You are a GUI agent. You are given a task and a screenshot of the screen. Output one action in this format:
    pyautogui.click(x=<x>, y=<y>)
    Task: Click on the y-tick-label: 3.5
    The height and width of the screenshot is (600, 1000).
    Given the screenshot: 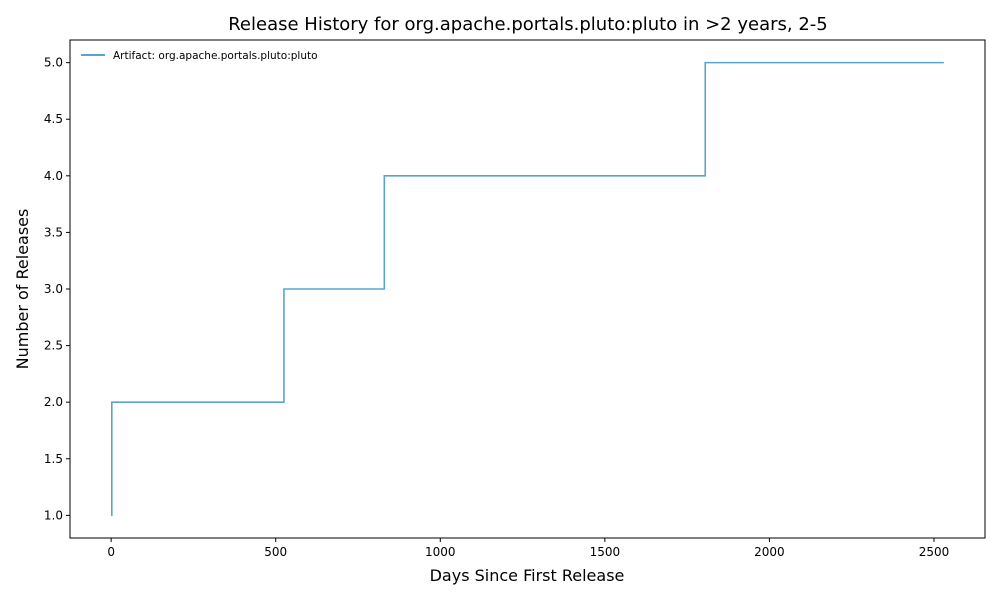 What is the action you would take?
    pyautogui.click(x=53, y=232)
    